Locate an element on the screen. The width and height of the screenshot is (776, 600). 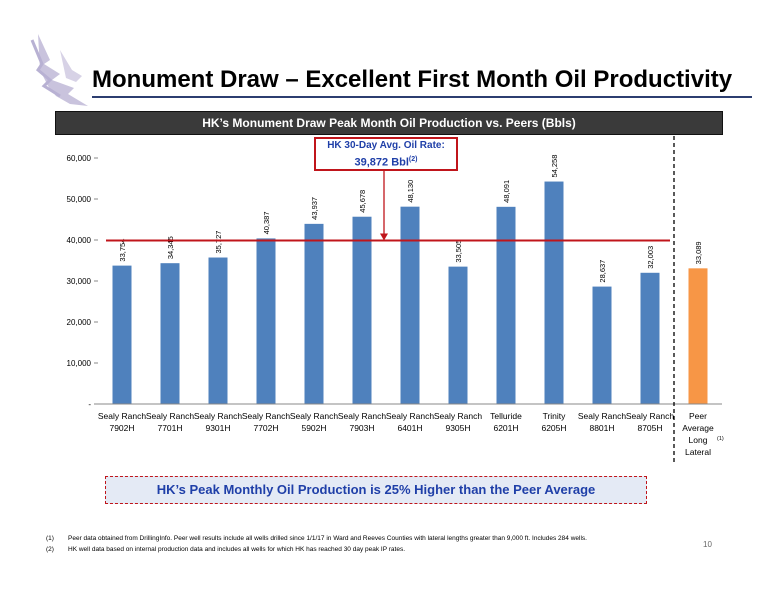
y-tick-label: 60,000 is located at coordinates (79, 158).